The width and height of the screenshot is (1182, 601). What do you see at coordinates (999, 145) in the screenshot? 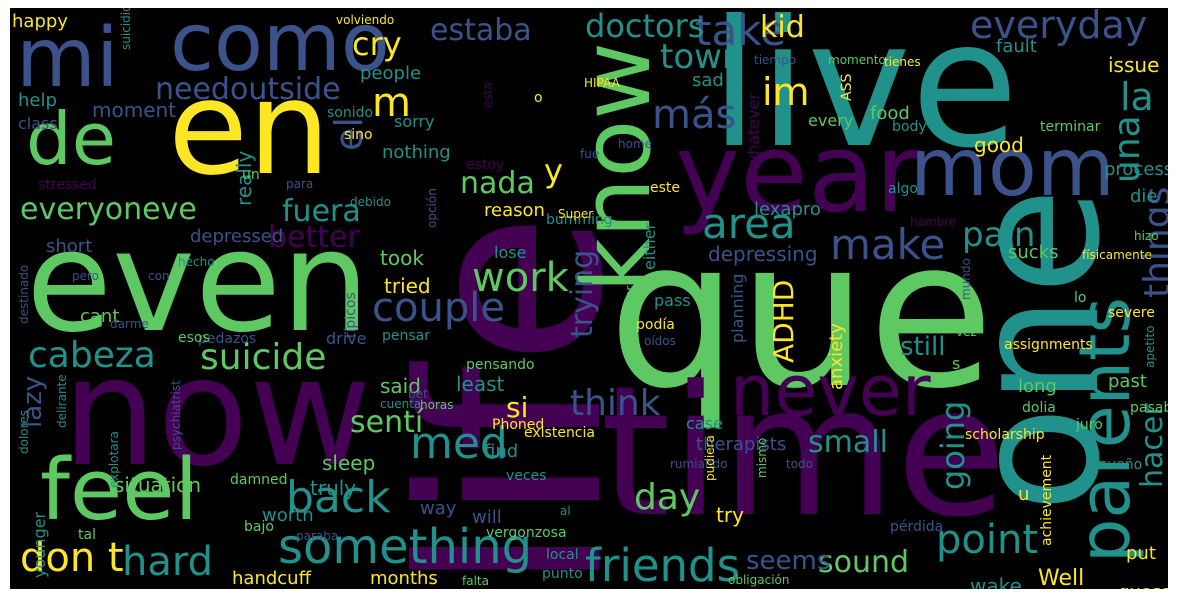
I see `word-good: good` at bounding box center [999, 145].